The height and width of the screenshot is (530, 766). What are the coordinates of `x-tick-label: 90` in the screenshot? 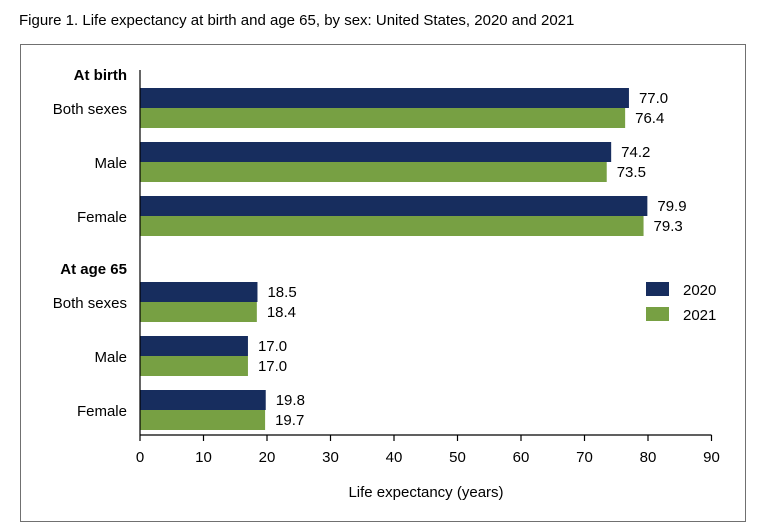 It's located at (711, 457).